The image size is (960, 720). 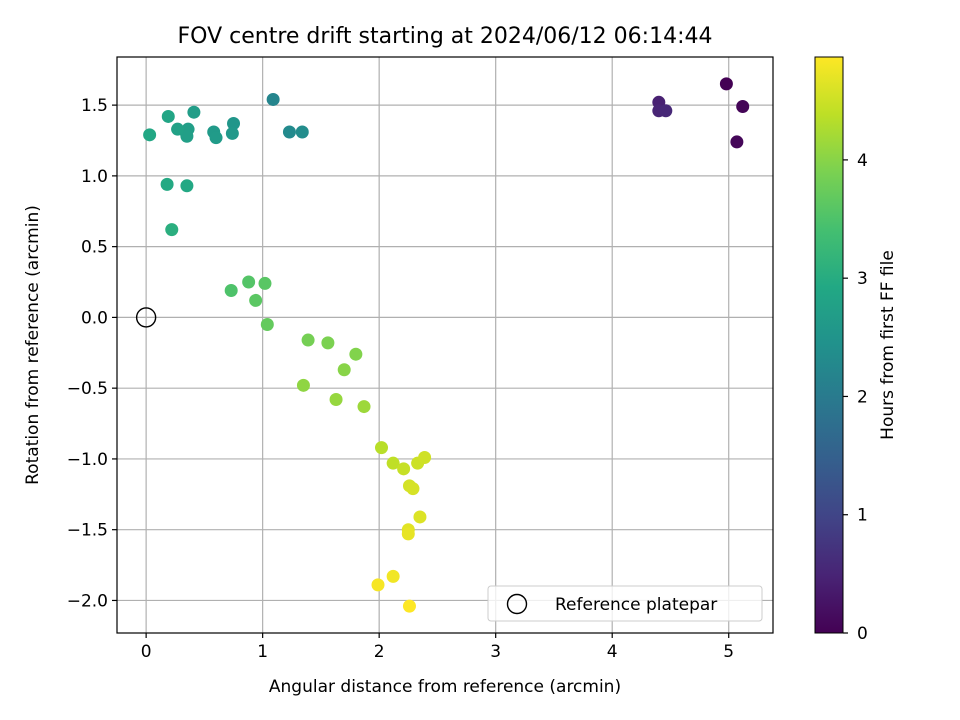 I want to click on colorbar-ticks: 0 1 2 3 4, so click(x=855, y=397).